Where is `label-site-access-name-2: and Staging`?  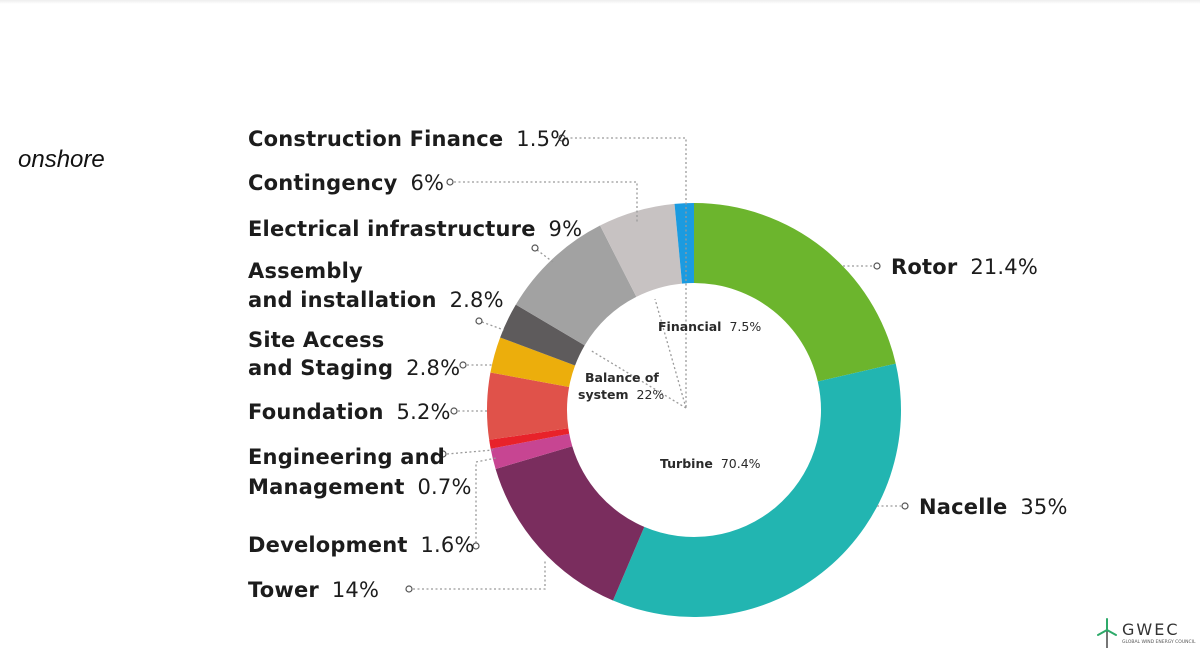 label-site-access-name-2: and Staging is located at coordinates (320, 368).